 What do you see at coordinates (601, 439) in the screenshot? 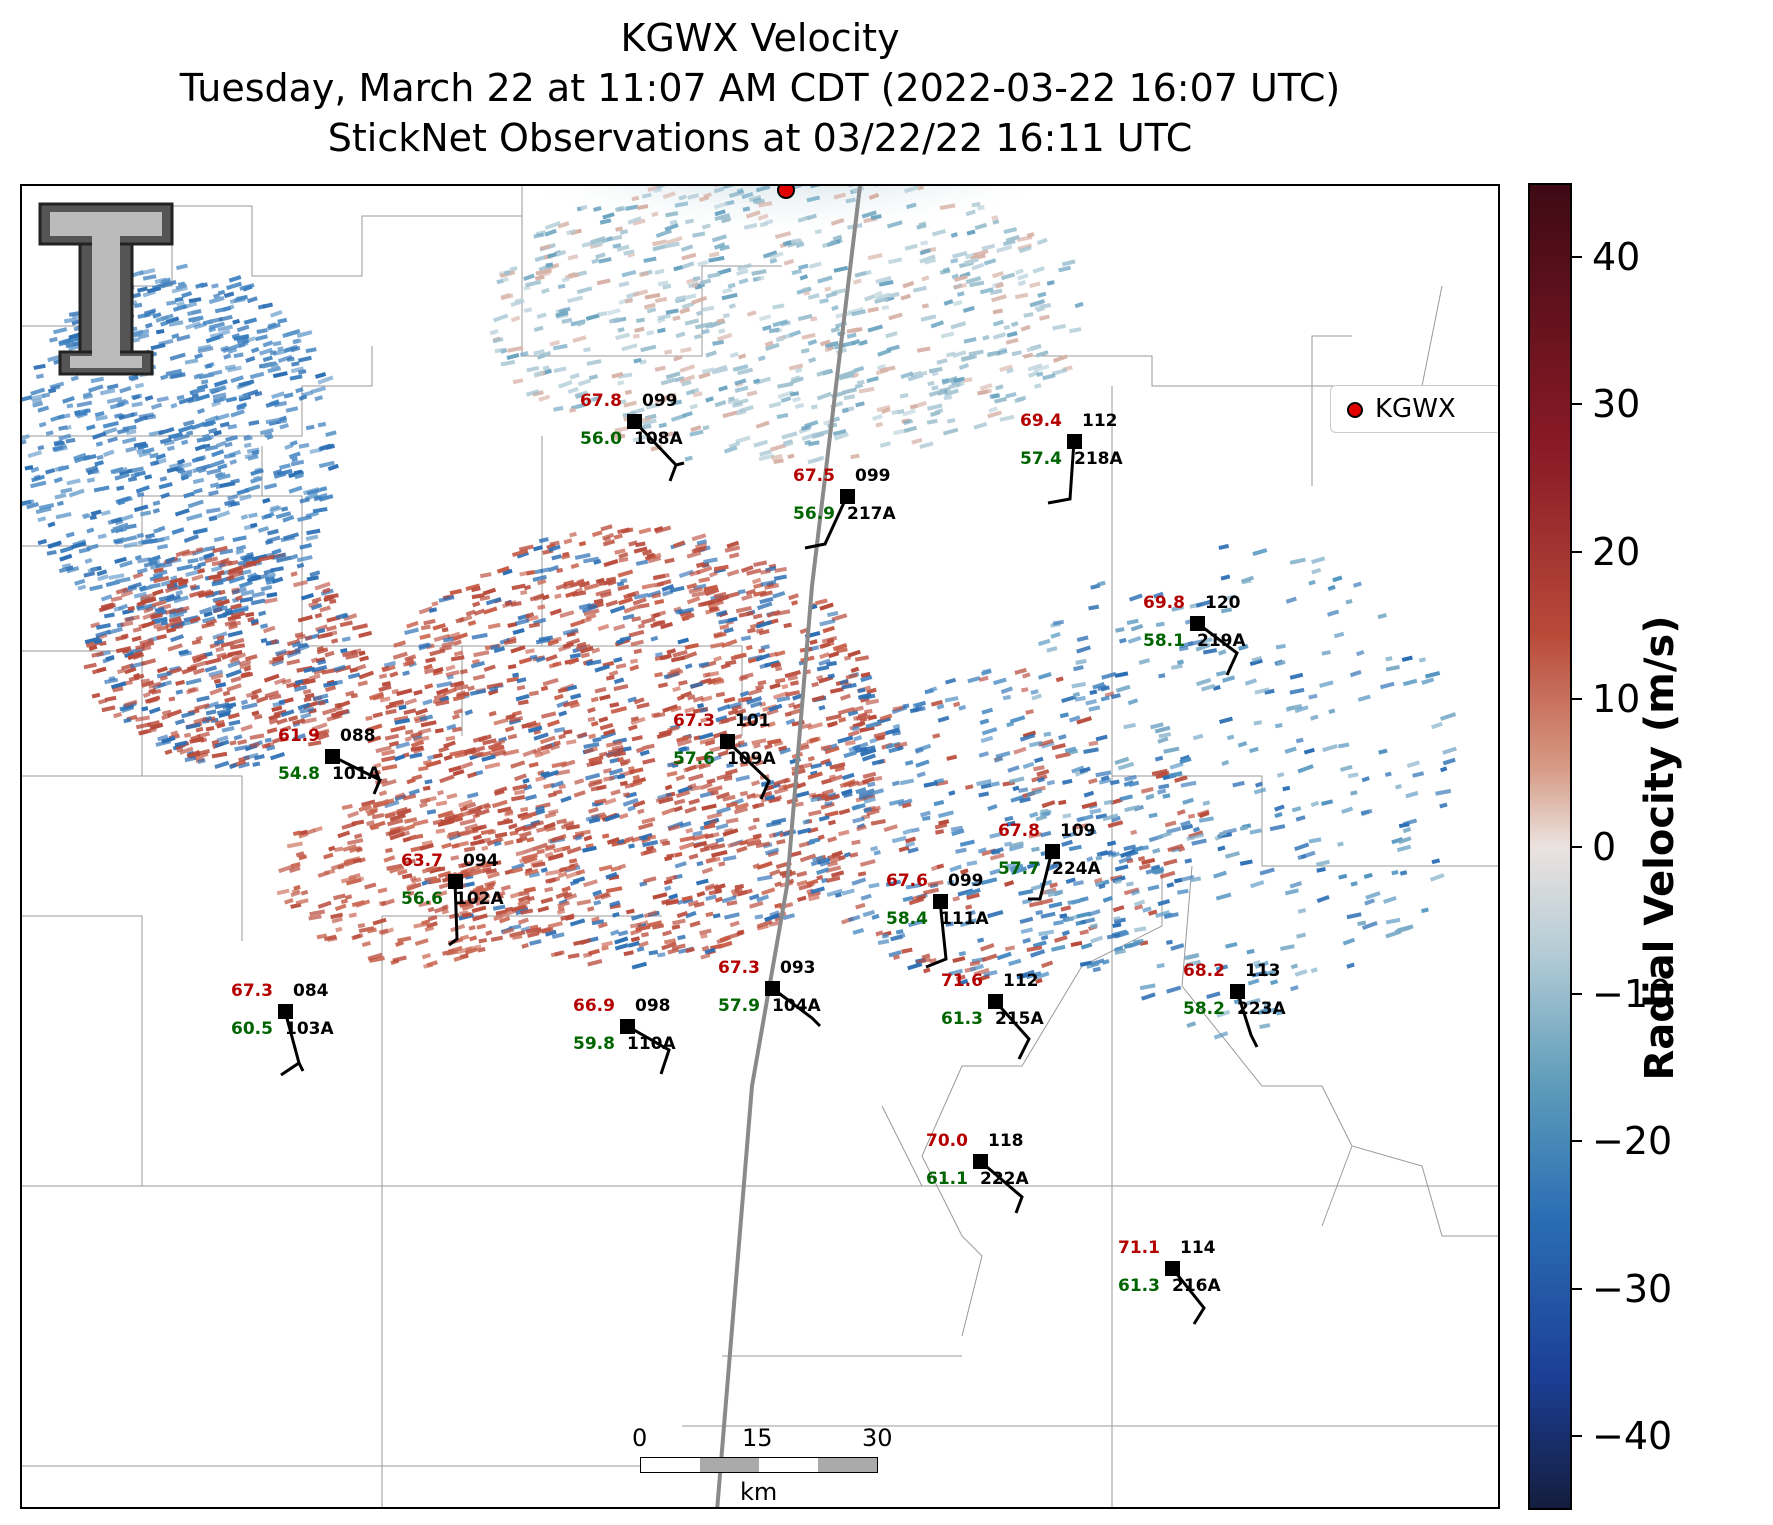
I see `station-dewpoint: 56.0` at bounding box center [601, 439].